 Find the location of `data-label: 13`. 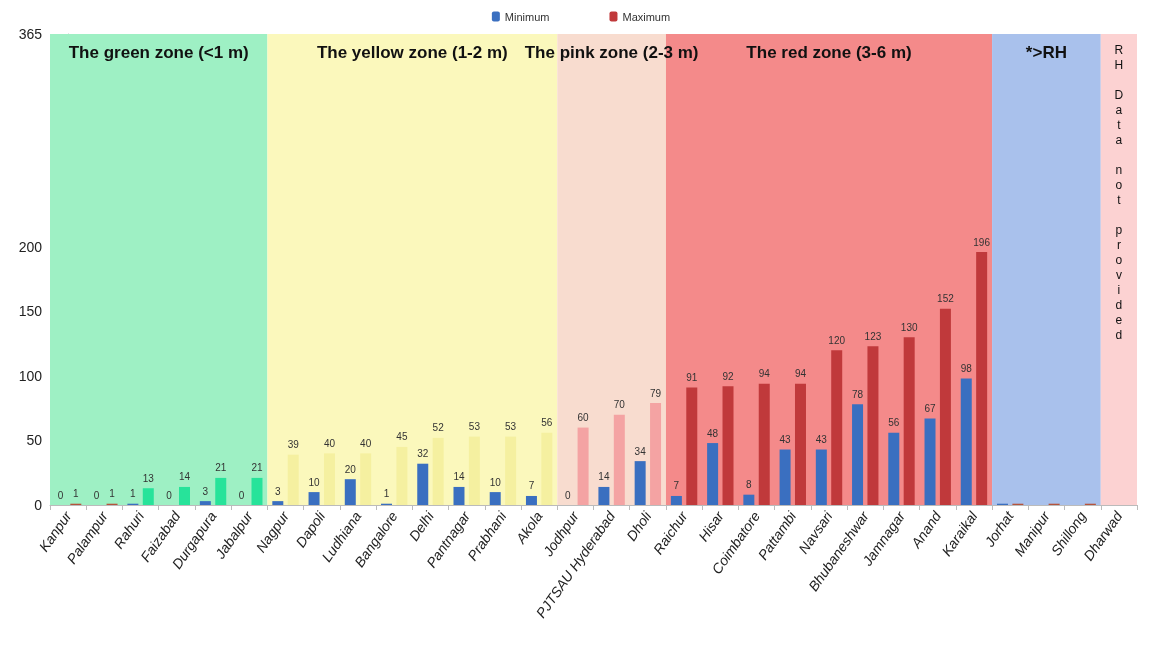

data-label: 13 is located at coordinates (148, 478).